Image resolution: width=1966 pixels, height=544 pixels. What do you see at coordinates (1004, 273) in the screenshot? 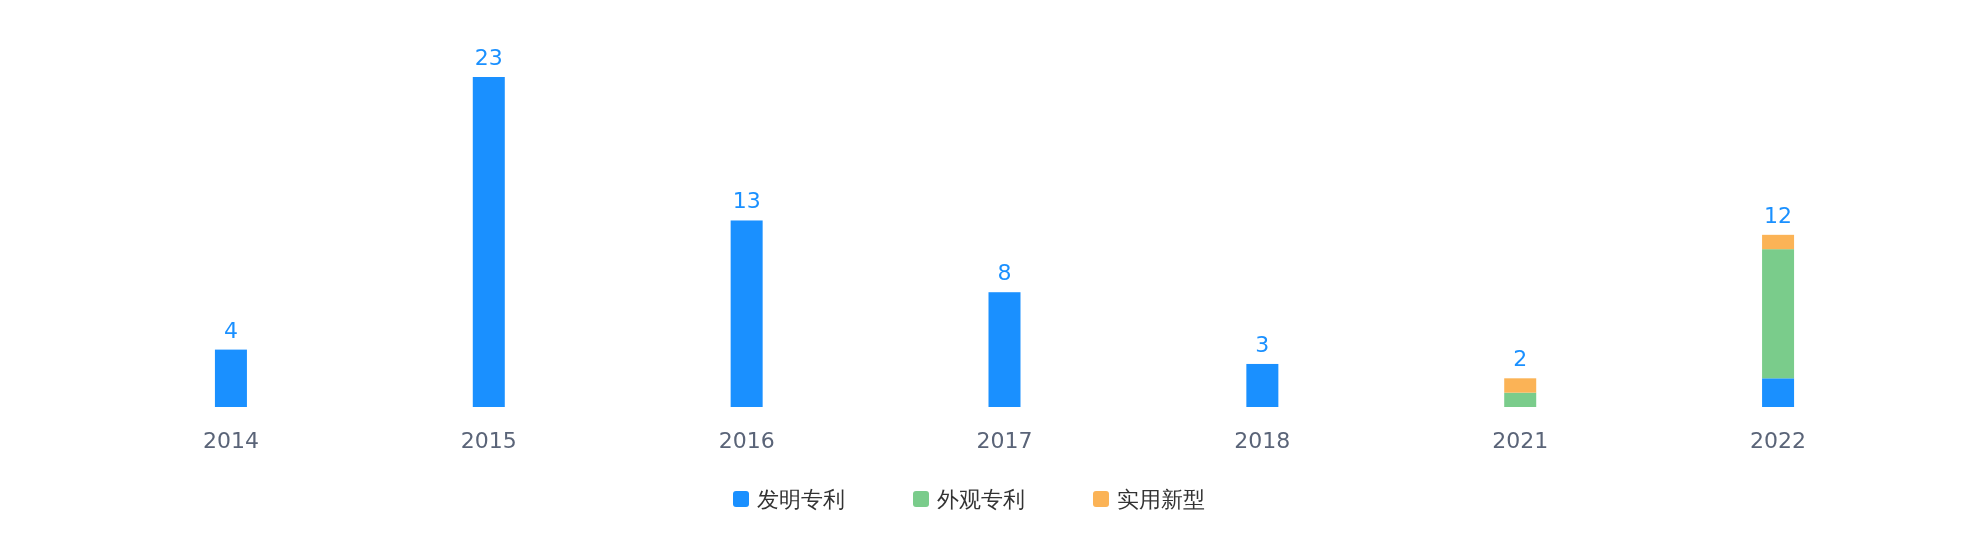
I see `data-label: 8` at bounding box center [1004, 273].